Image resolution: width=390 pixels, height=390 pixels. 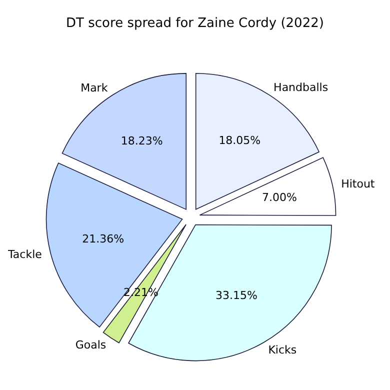 What do you see at coordinates (237, 295) in the screenshot?
I see `data-label: 33.15%` at bounding box center [237, 295].